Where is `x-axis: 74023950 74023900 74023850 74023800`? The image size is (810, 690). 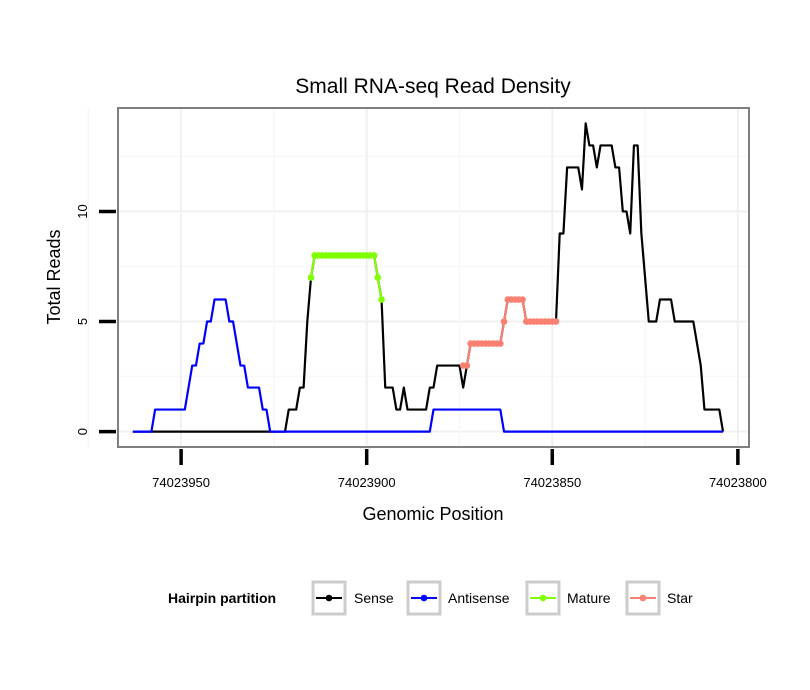
x-axis: 74023950 74023900 74023850 74023800 is located at coordinates (459, 469).